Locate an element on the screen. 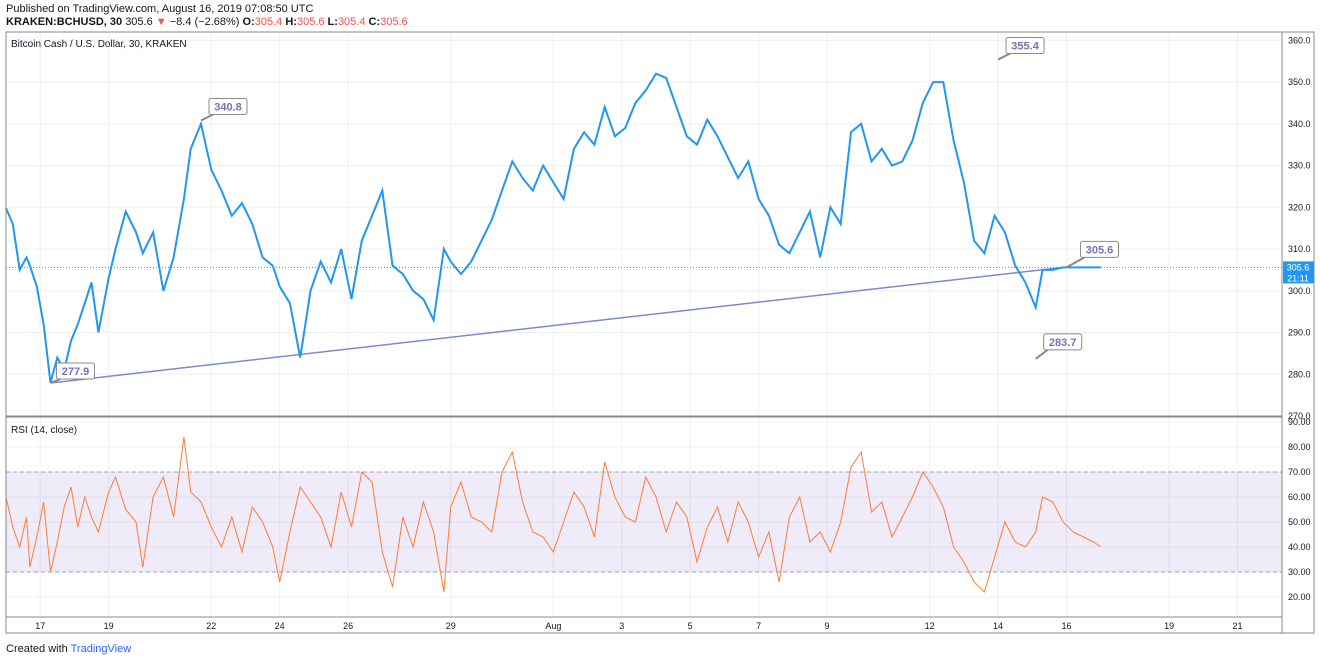  price-axis-tick-label: 310.0 is located at coordinates (1299, 249).